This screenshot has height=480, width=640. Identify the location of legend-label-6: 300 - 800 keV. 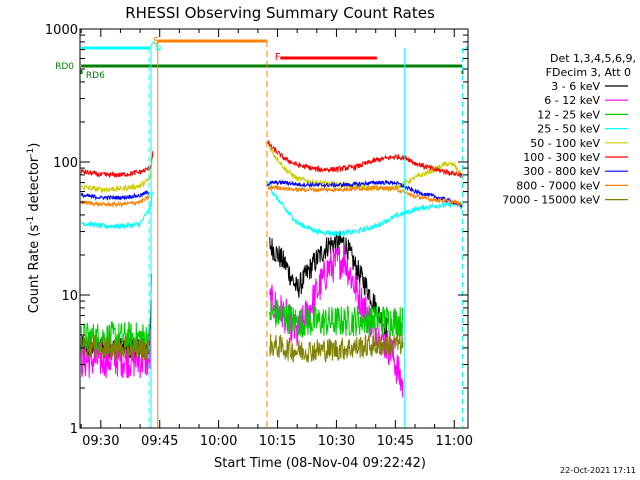
(561, 171).